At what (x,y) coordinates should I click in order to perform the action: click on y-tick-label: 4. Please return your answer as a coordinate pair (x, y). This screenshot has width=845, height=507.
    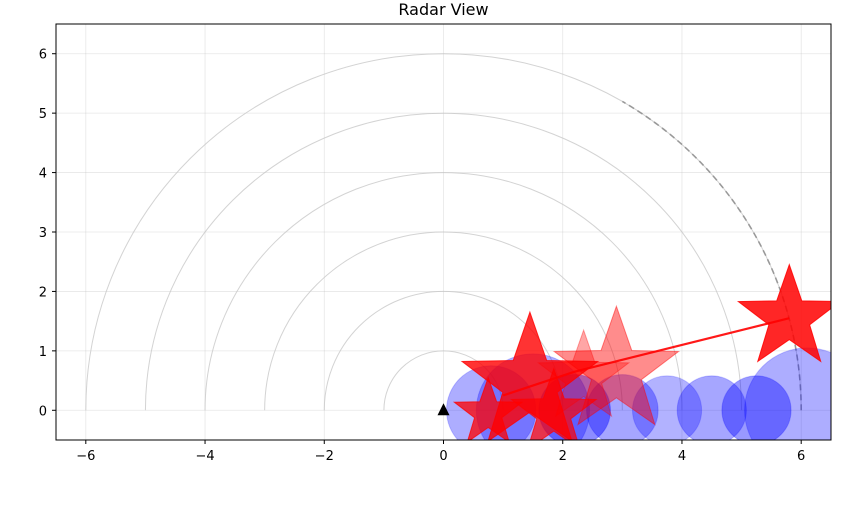
    Looking at the image, I should click on (43, 174).